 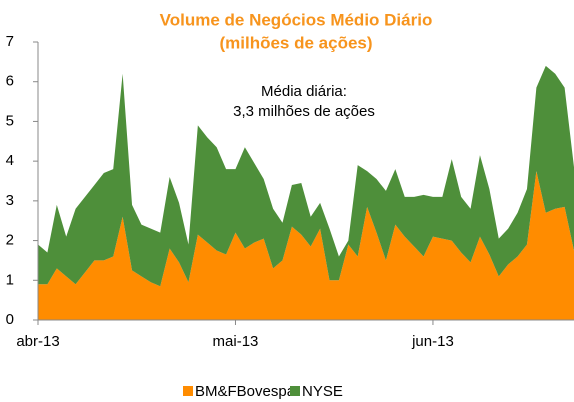 What do you see at coordinates (304, 111) in the screenshot?
I see `annotation: 3,3 milhões de ações` at bounding box center [304, 111].